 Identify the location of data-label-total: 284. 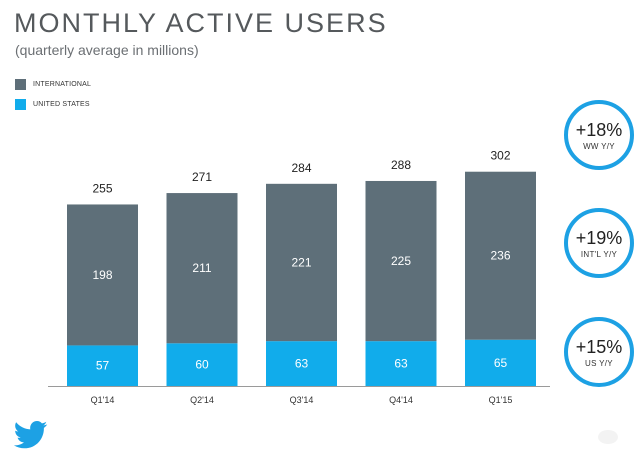
(301, 168).